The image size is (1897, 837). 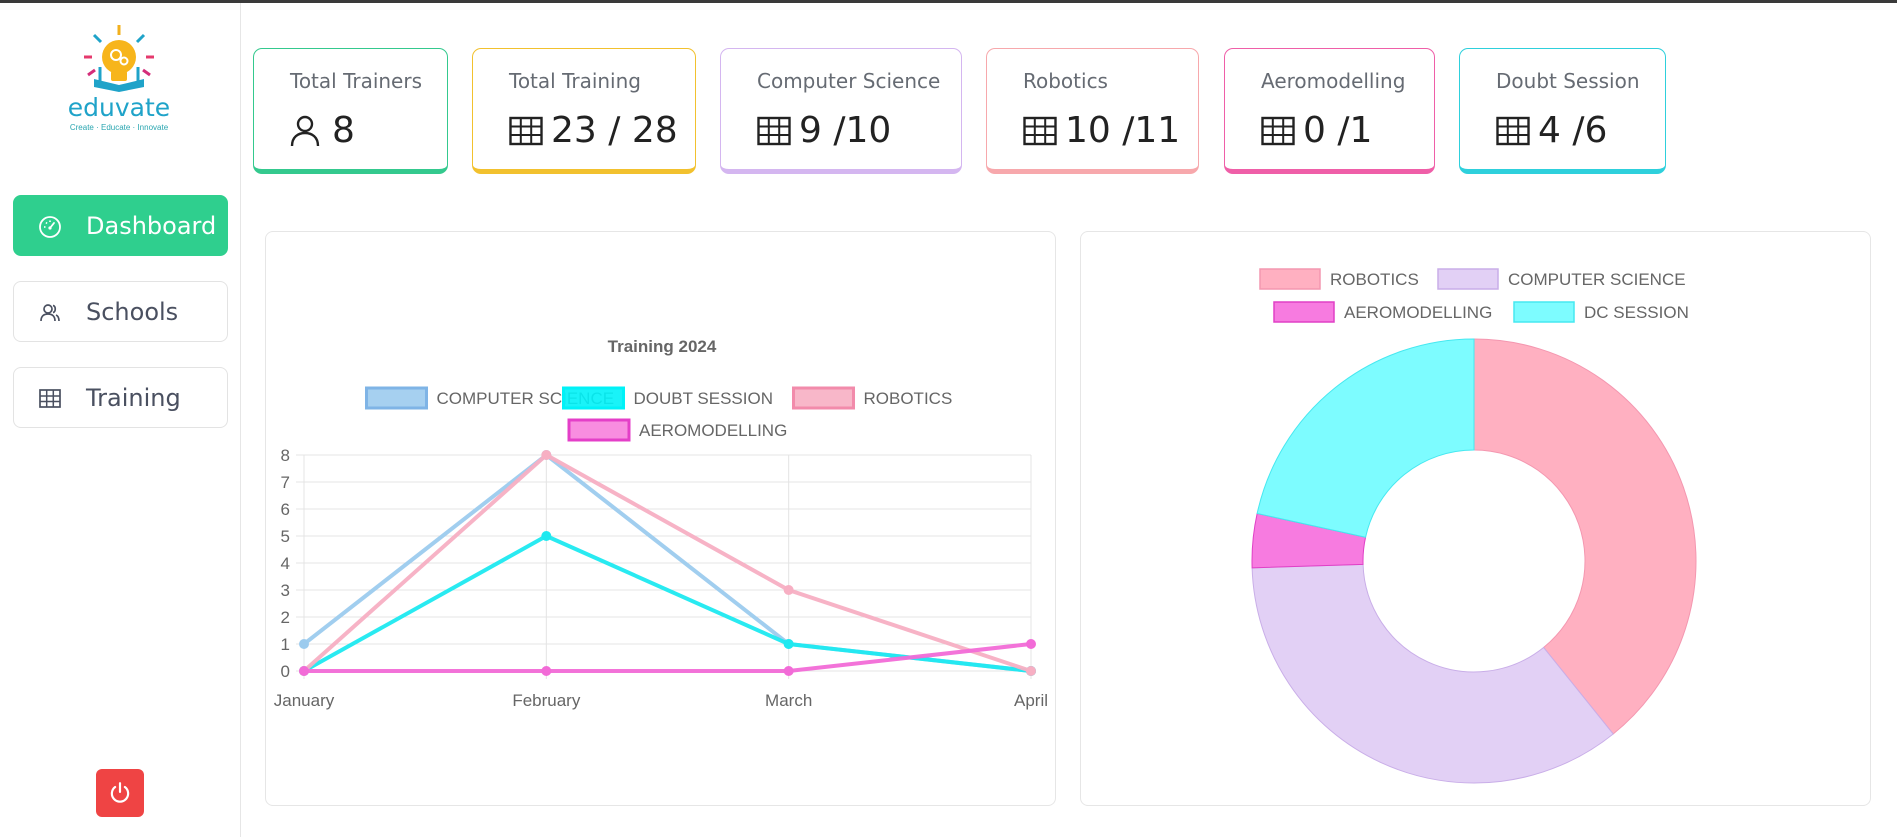 I want to click on stat-card-total-training: Total Training 23 / 28, so click(x=584, y=111).